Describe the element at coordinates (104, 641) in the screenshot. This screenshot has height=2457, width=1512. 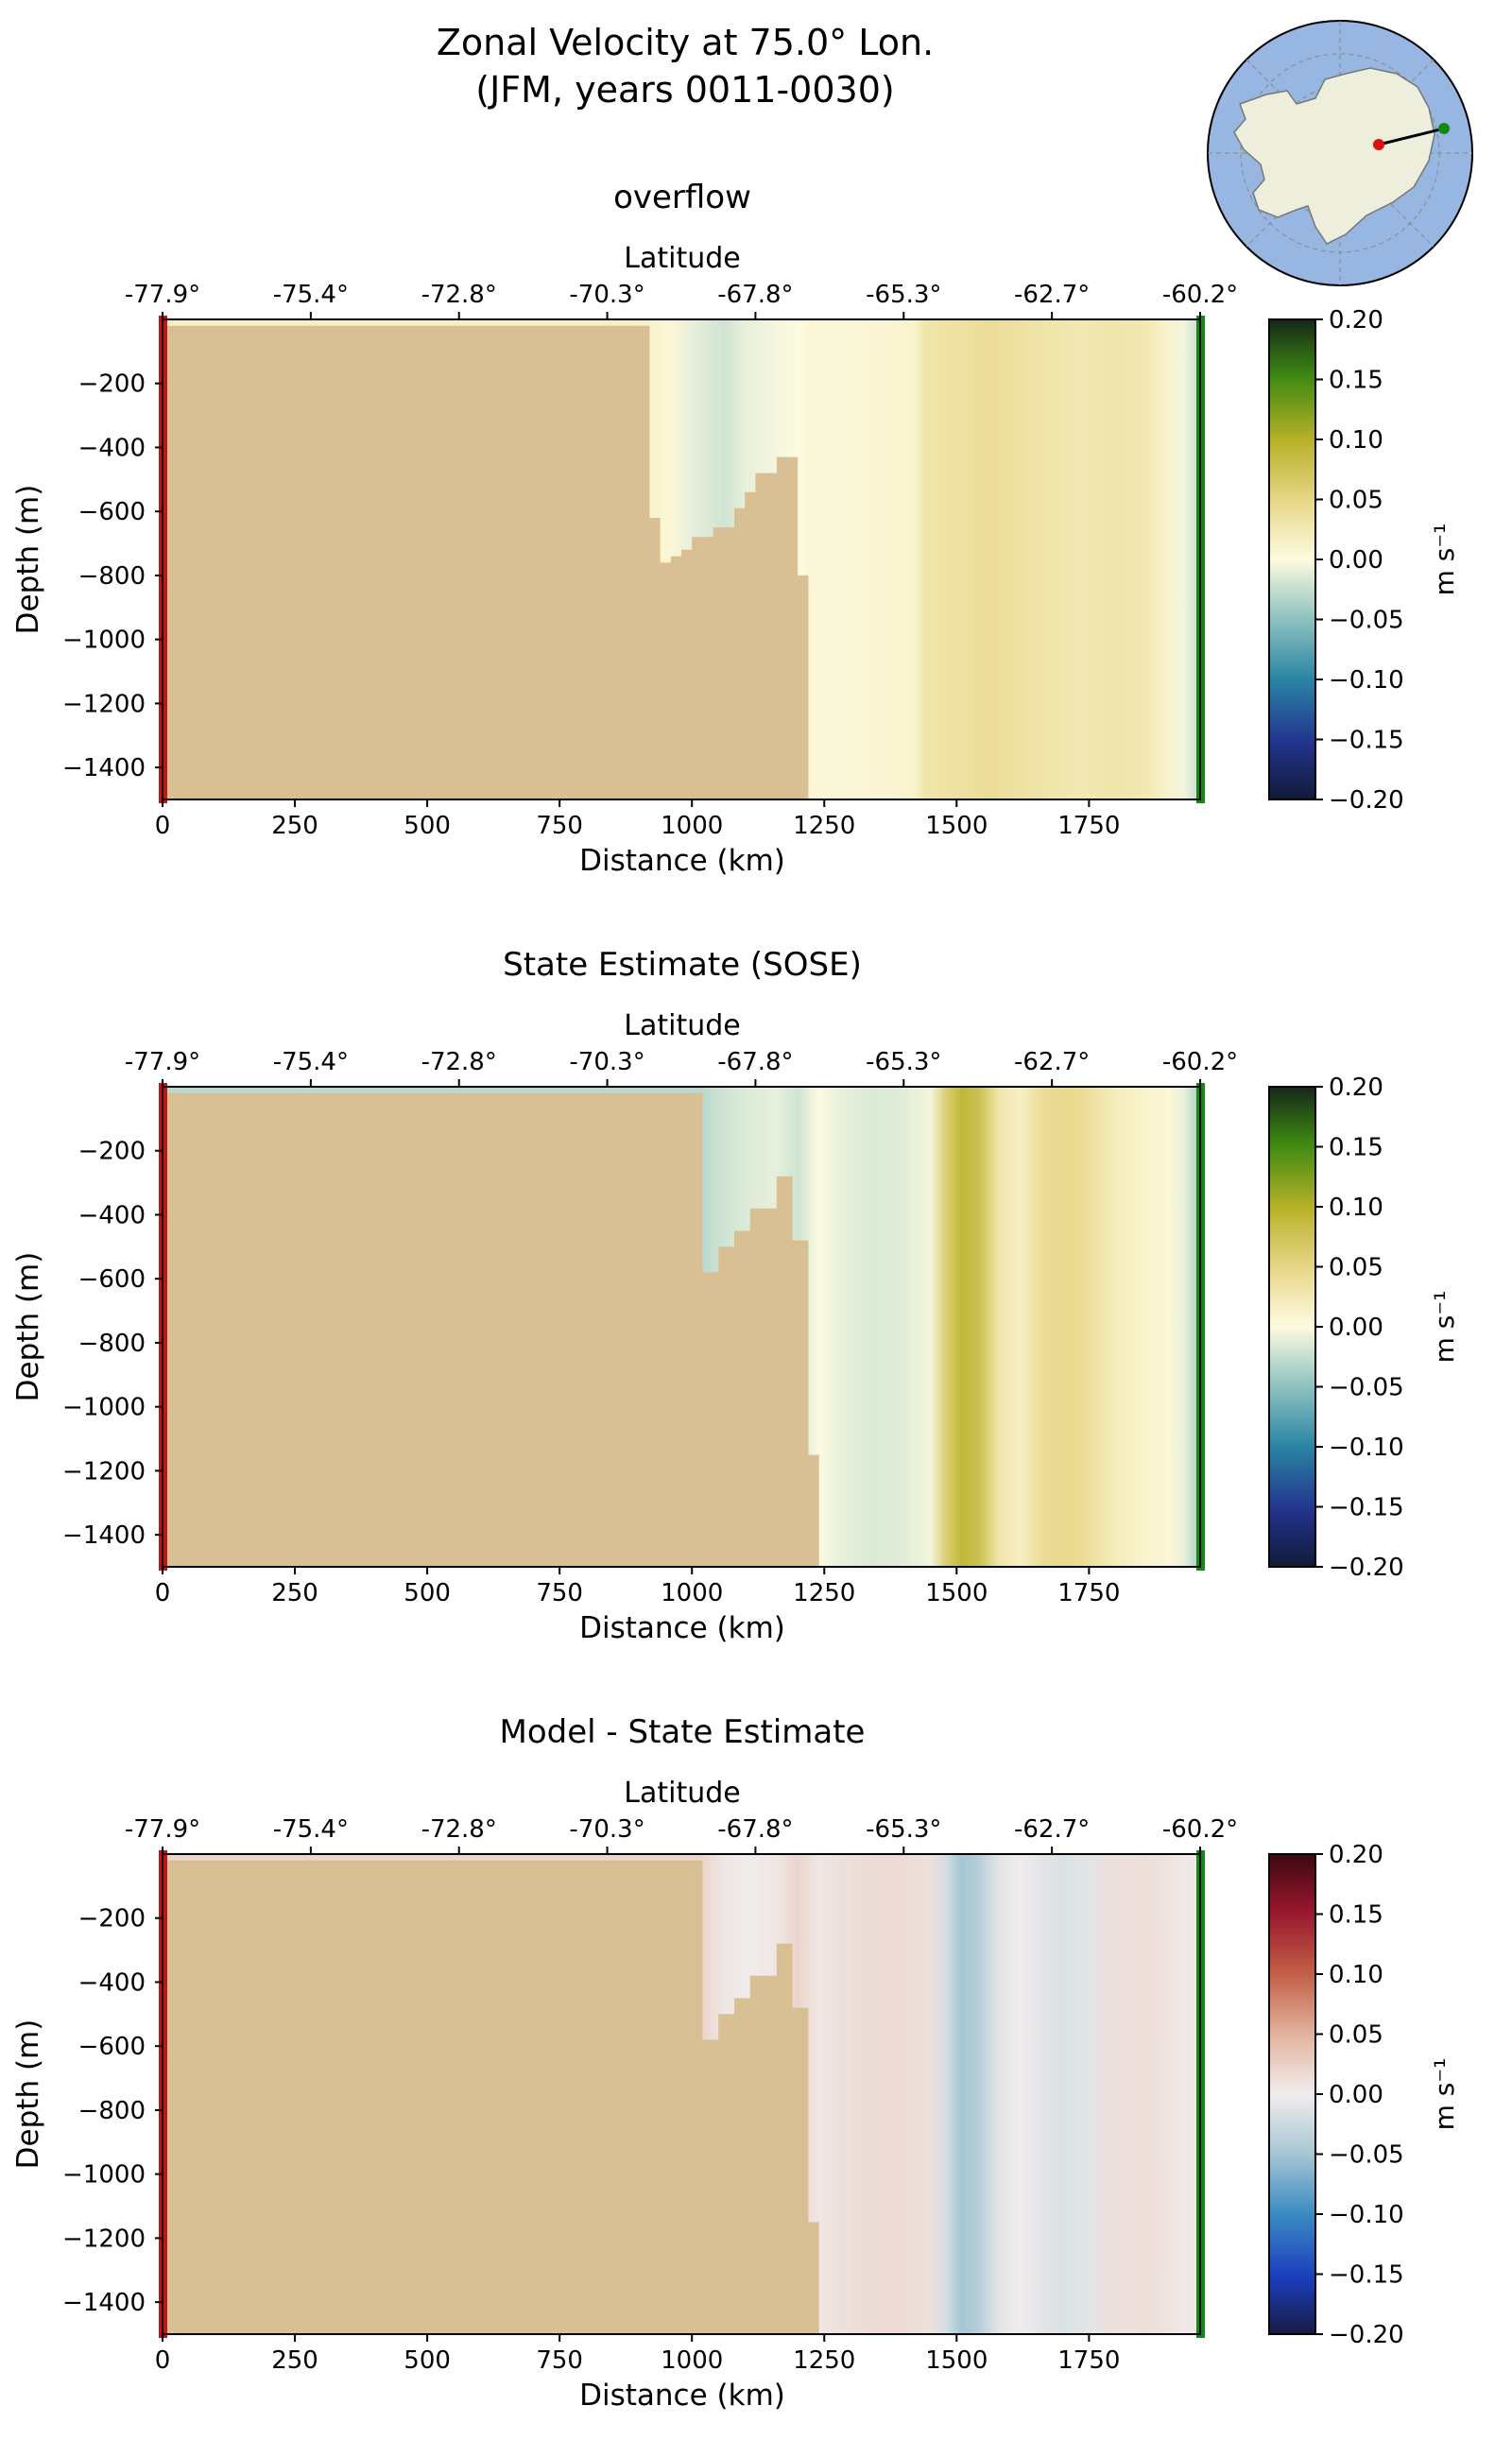
I see `y-tick-label: −1000` at that location.